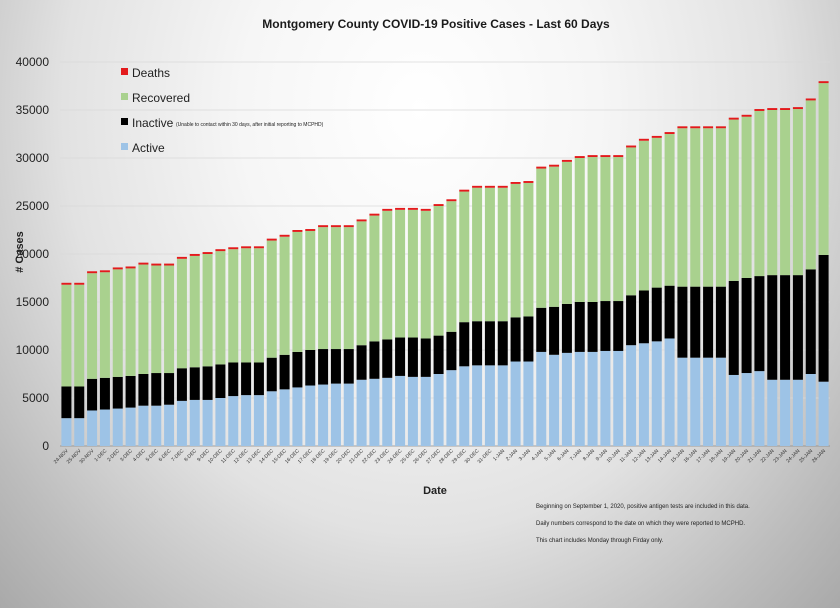  Describe the element at coordinates (258, 247) in the screenshot. I see `bar-deaths-13-dec` at that location.